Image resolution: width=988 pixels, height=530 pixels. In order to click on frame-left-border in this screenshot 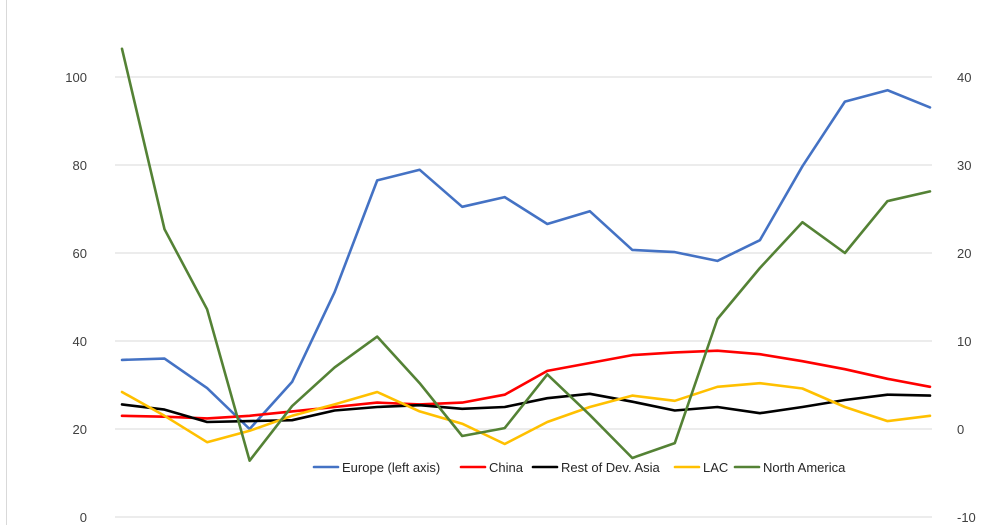, I will do `click(6, 262)`.